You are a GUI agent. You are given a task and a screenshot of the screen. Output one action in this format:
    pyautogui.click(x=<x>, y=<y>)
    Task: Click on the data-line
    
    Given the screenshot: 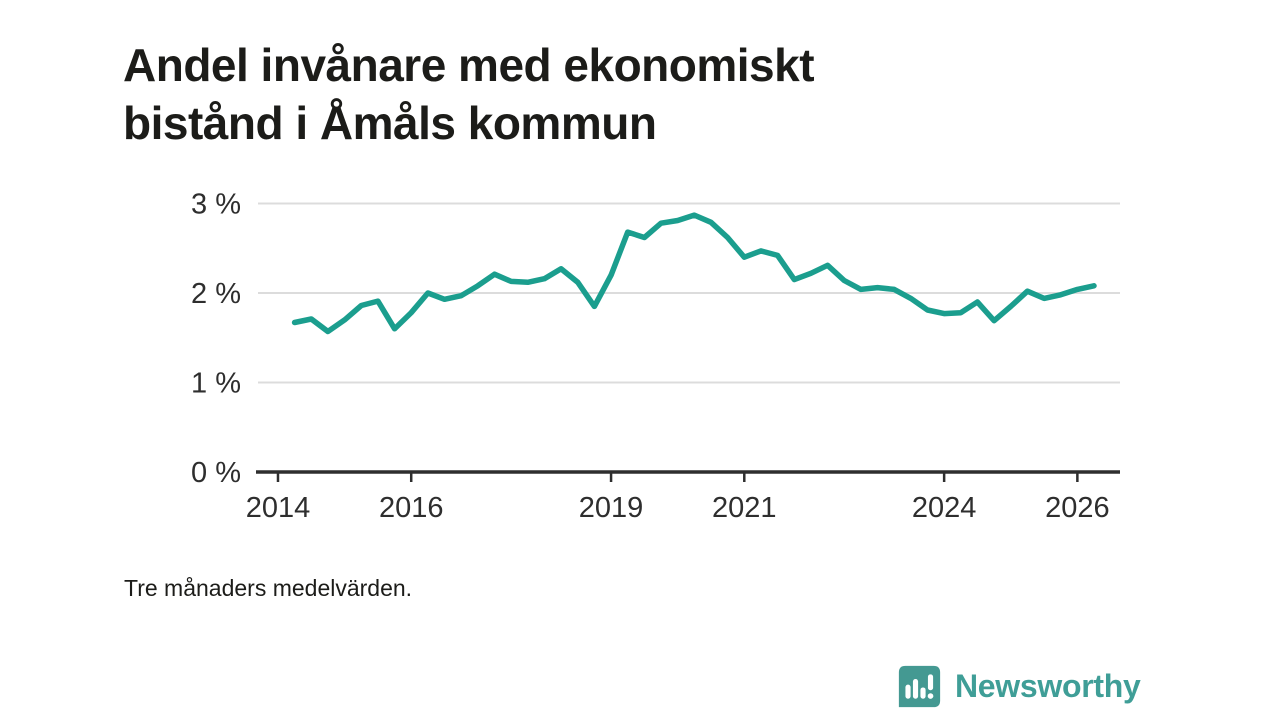 What is the action you would take?
    pyautogui.click(x=694, y=273)
    